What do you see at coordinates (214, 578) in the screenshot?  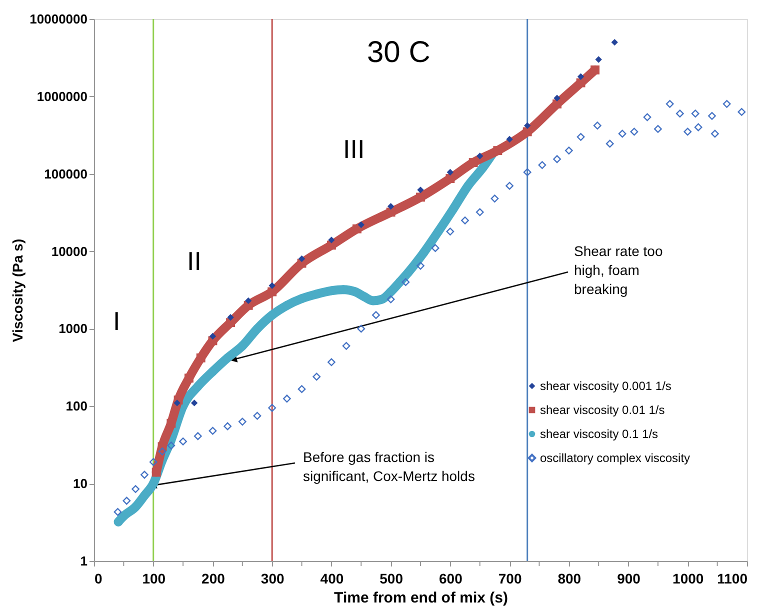 I see `x-tick-label: 200` at bounding box center [214, 578].